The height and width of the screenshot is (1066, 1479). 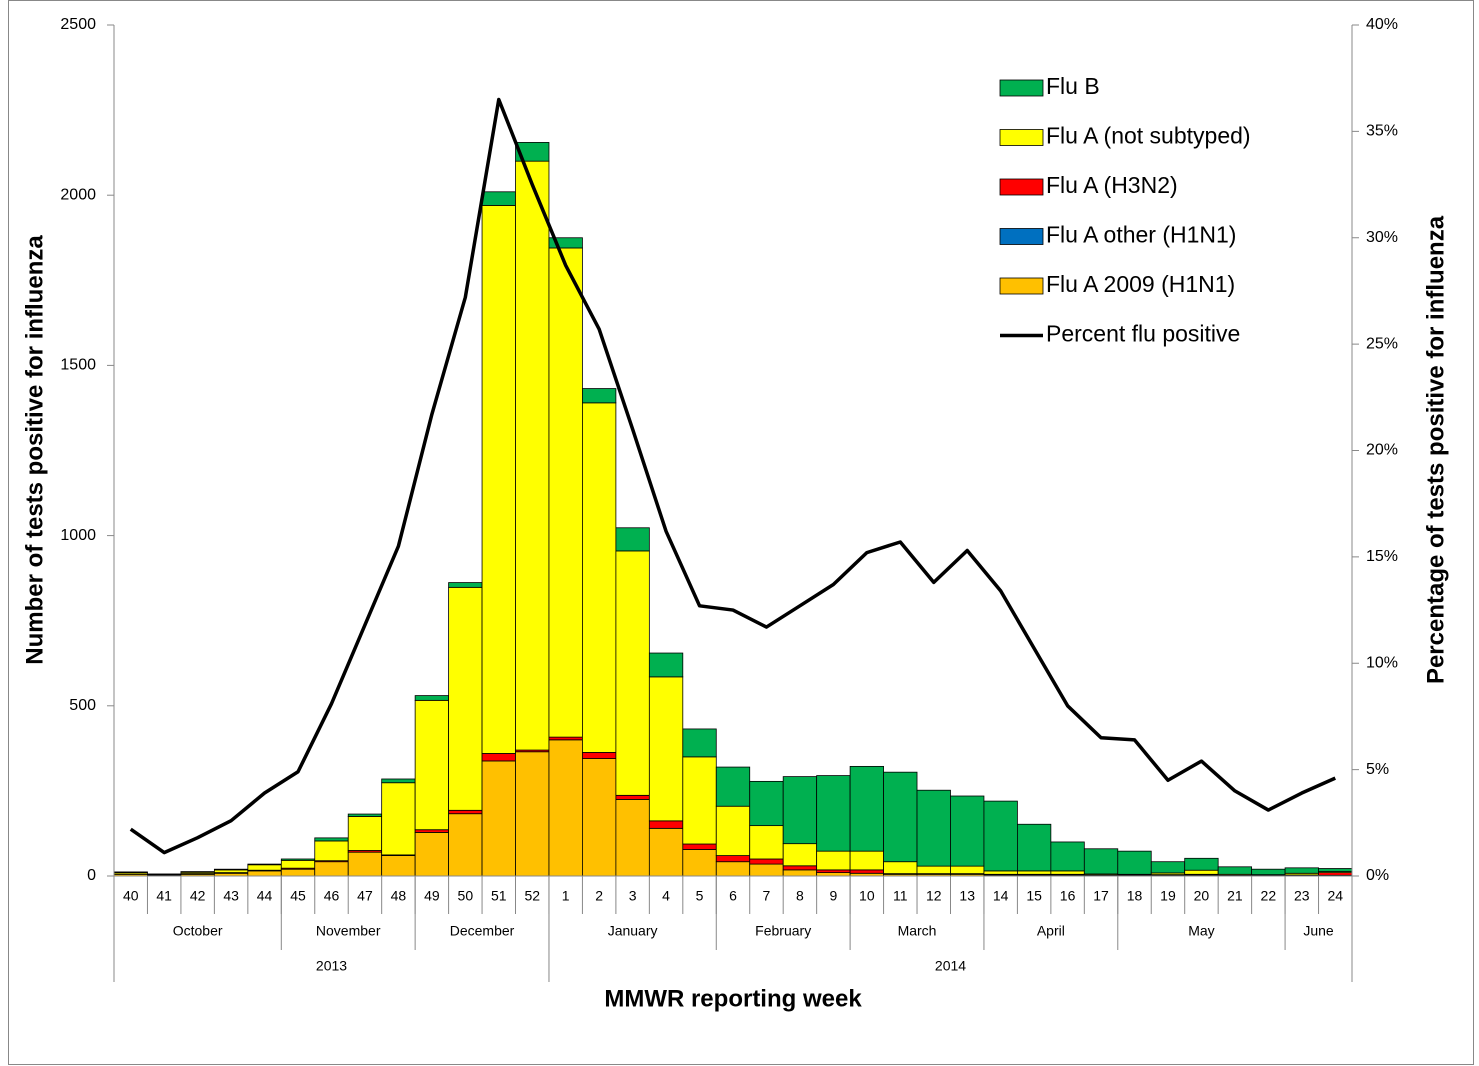 I want to click on legend-label: Flu B, so click(x=1073, y=86).